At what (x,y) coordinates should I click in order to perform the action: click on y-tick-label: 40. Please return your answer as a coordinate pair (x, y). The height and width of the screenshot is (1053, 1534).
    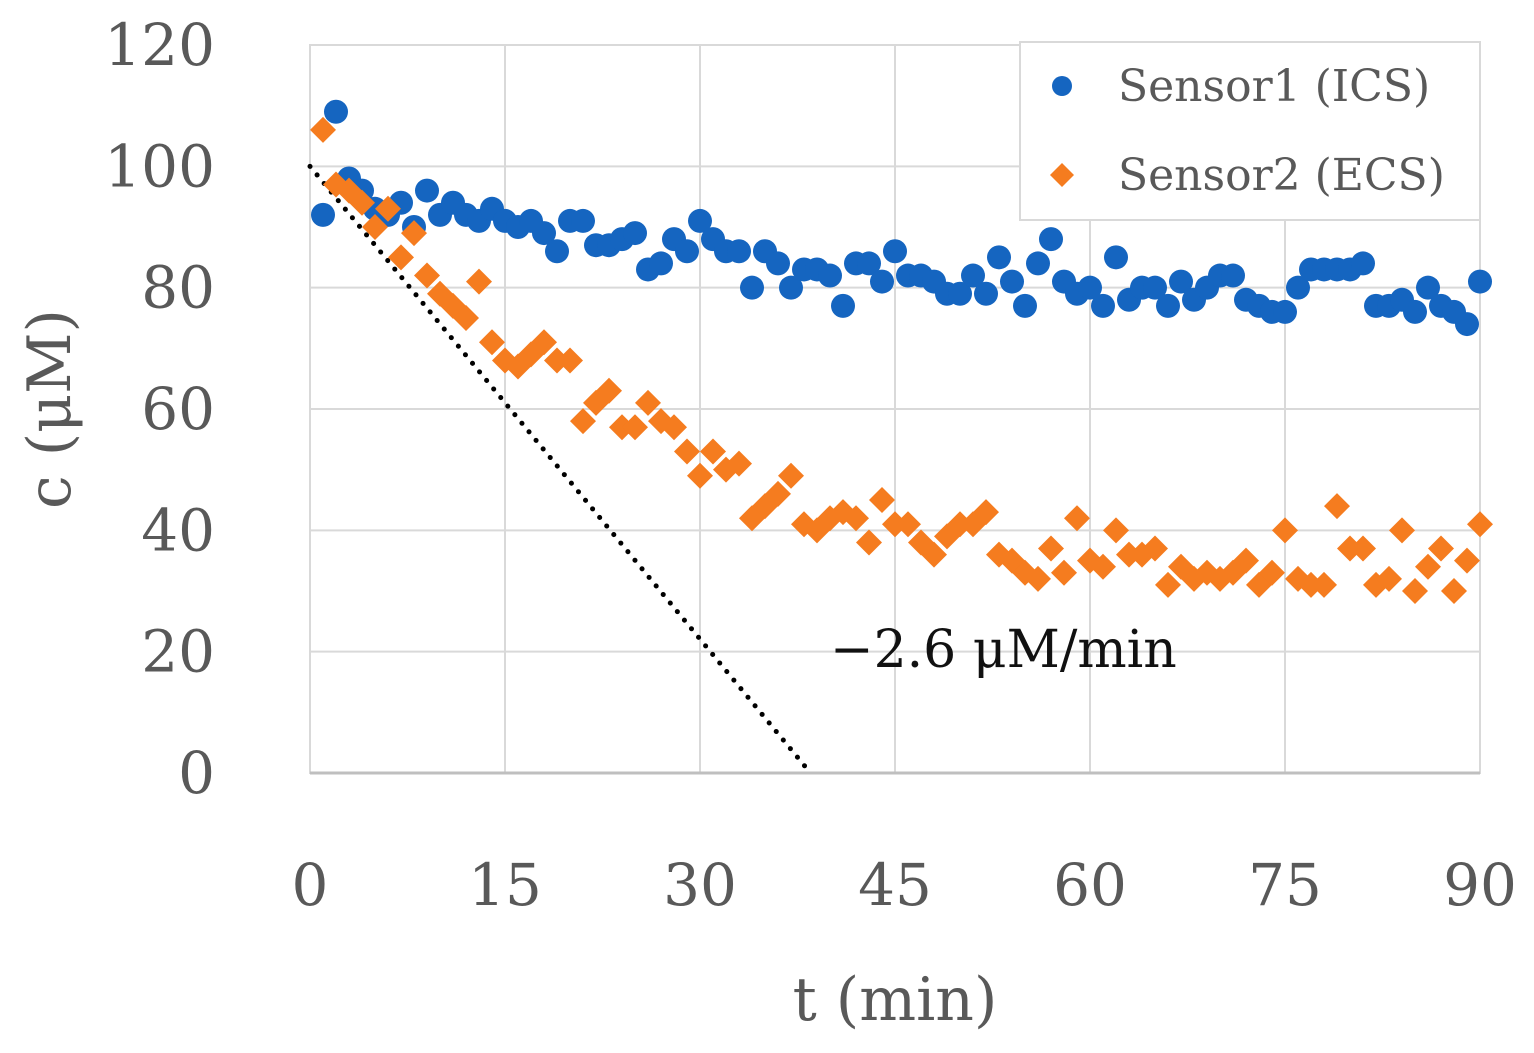
    Looking at the image, I should click on (178, 530).